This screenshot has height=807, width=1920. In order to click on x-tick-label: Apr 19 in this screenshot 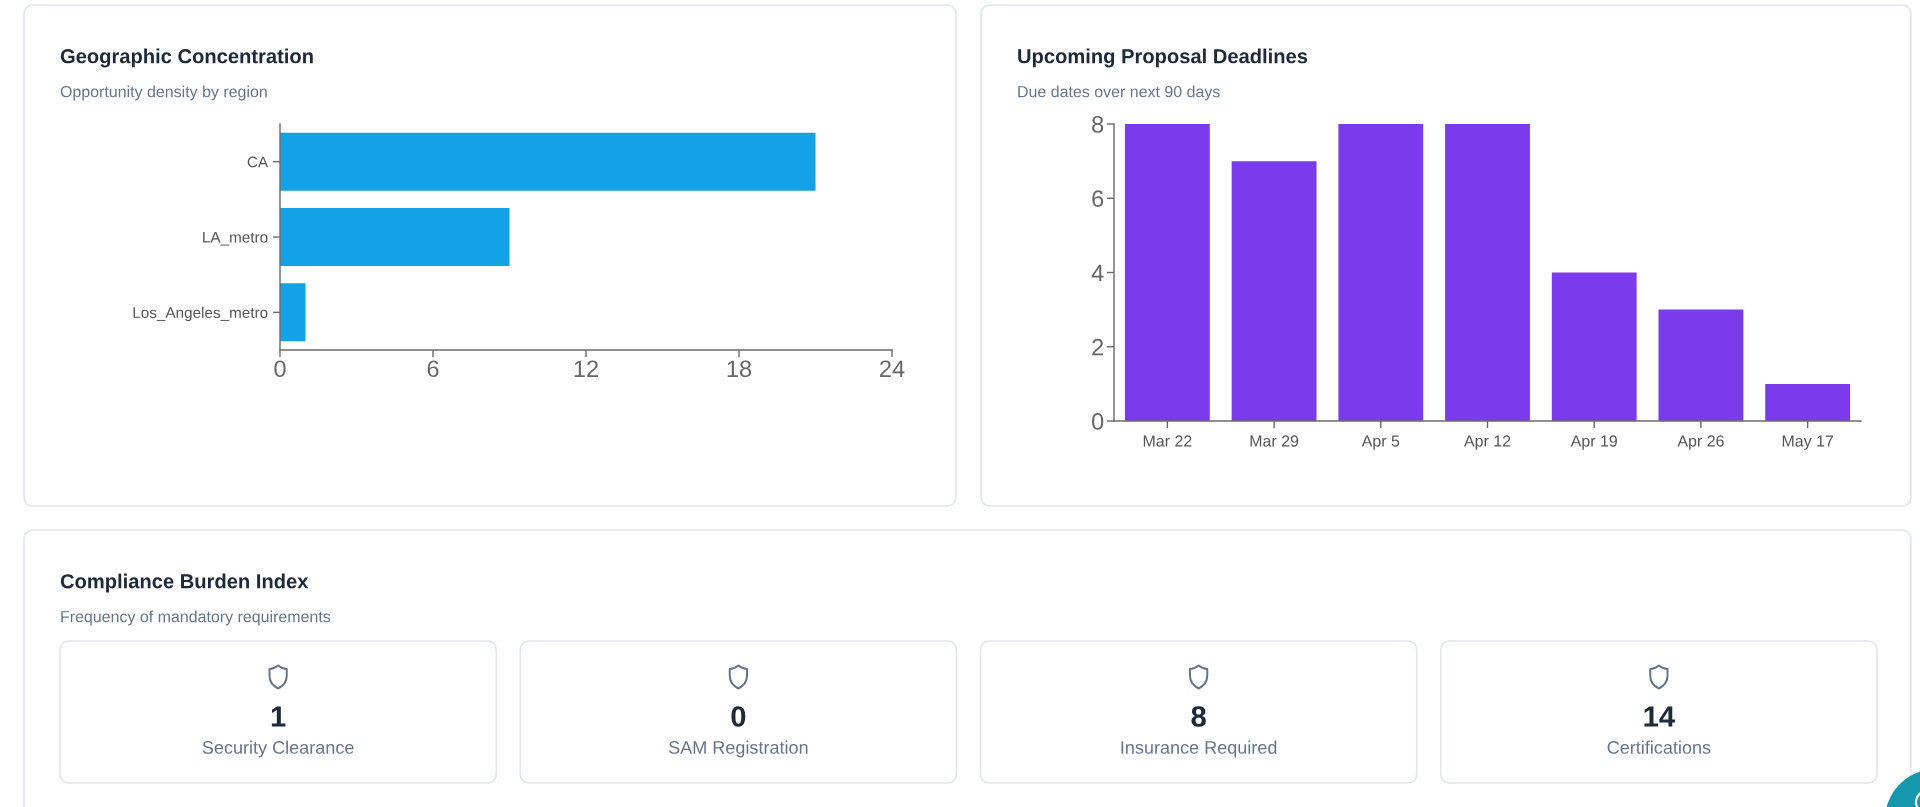, I will do `click(1593, 442)`.